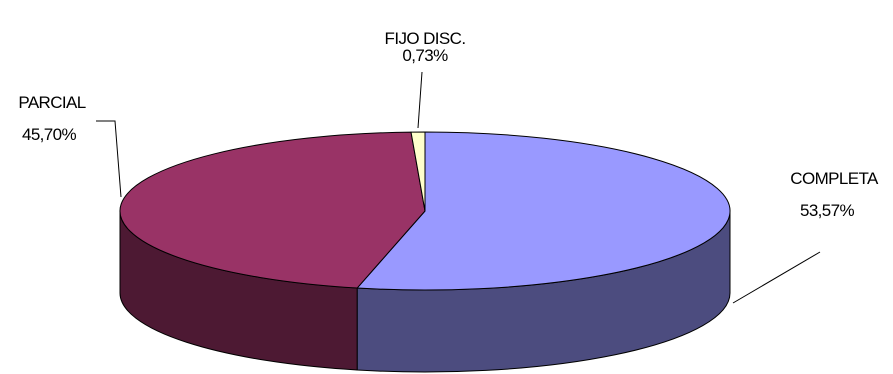  Describe the element at coordinates (51, 102) in the screenshot. I see `slice-label-parcial: PARCIAL` at that location.